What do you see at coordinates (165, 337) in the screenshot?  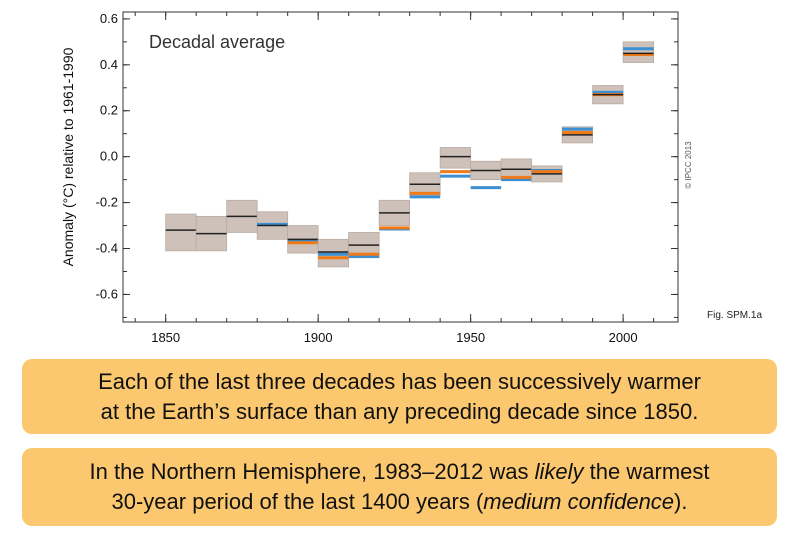 I see `x-tick-label: 1850` at bounding box center [165, 337].